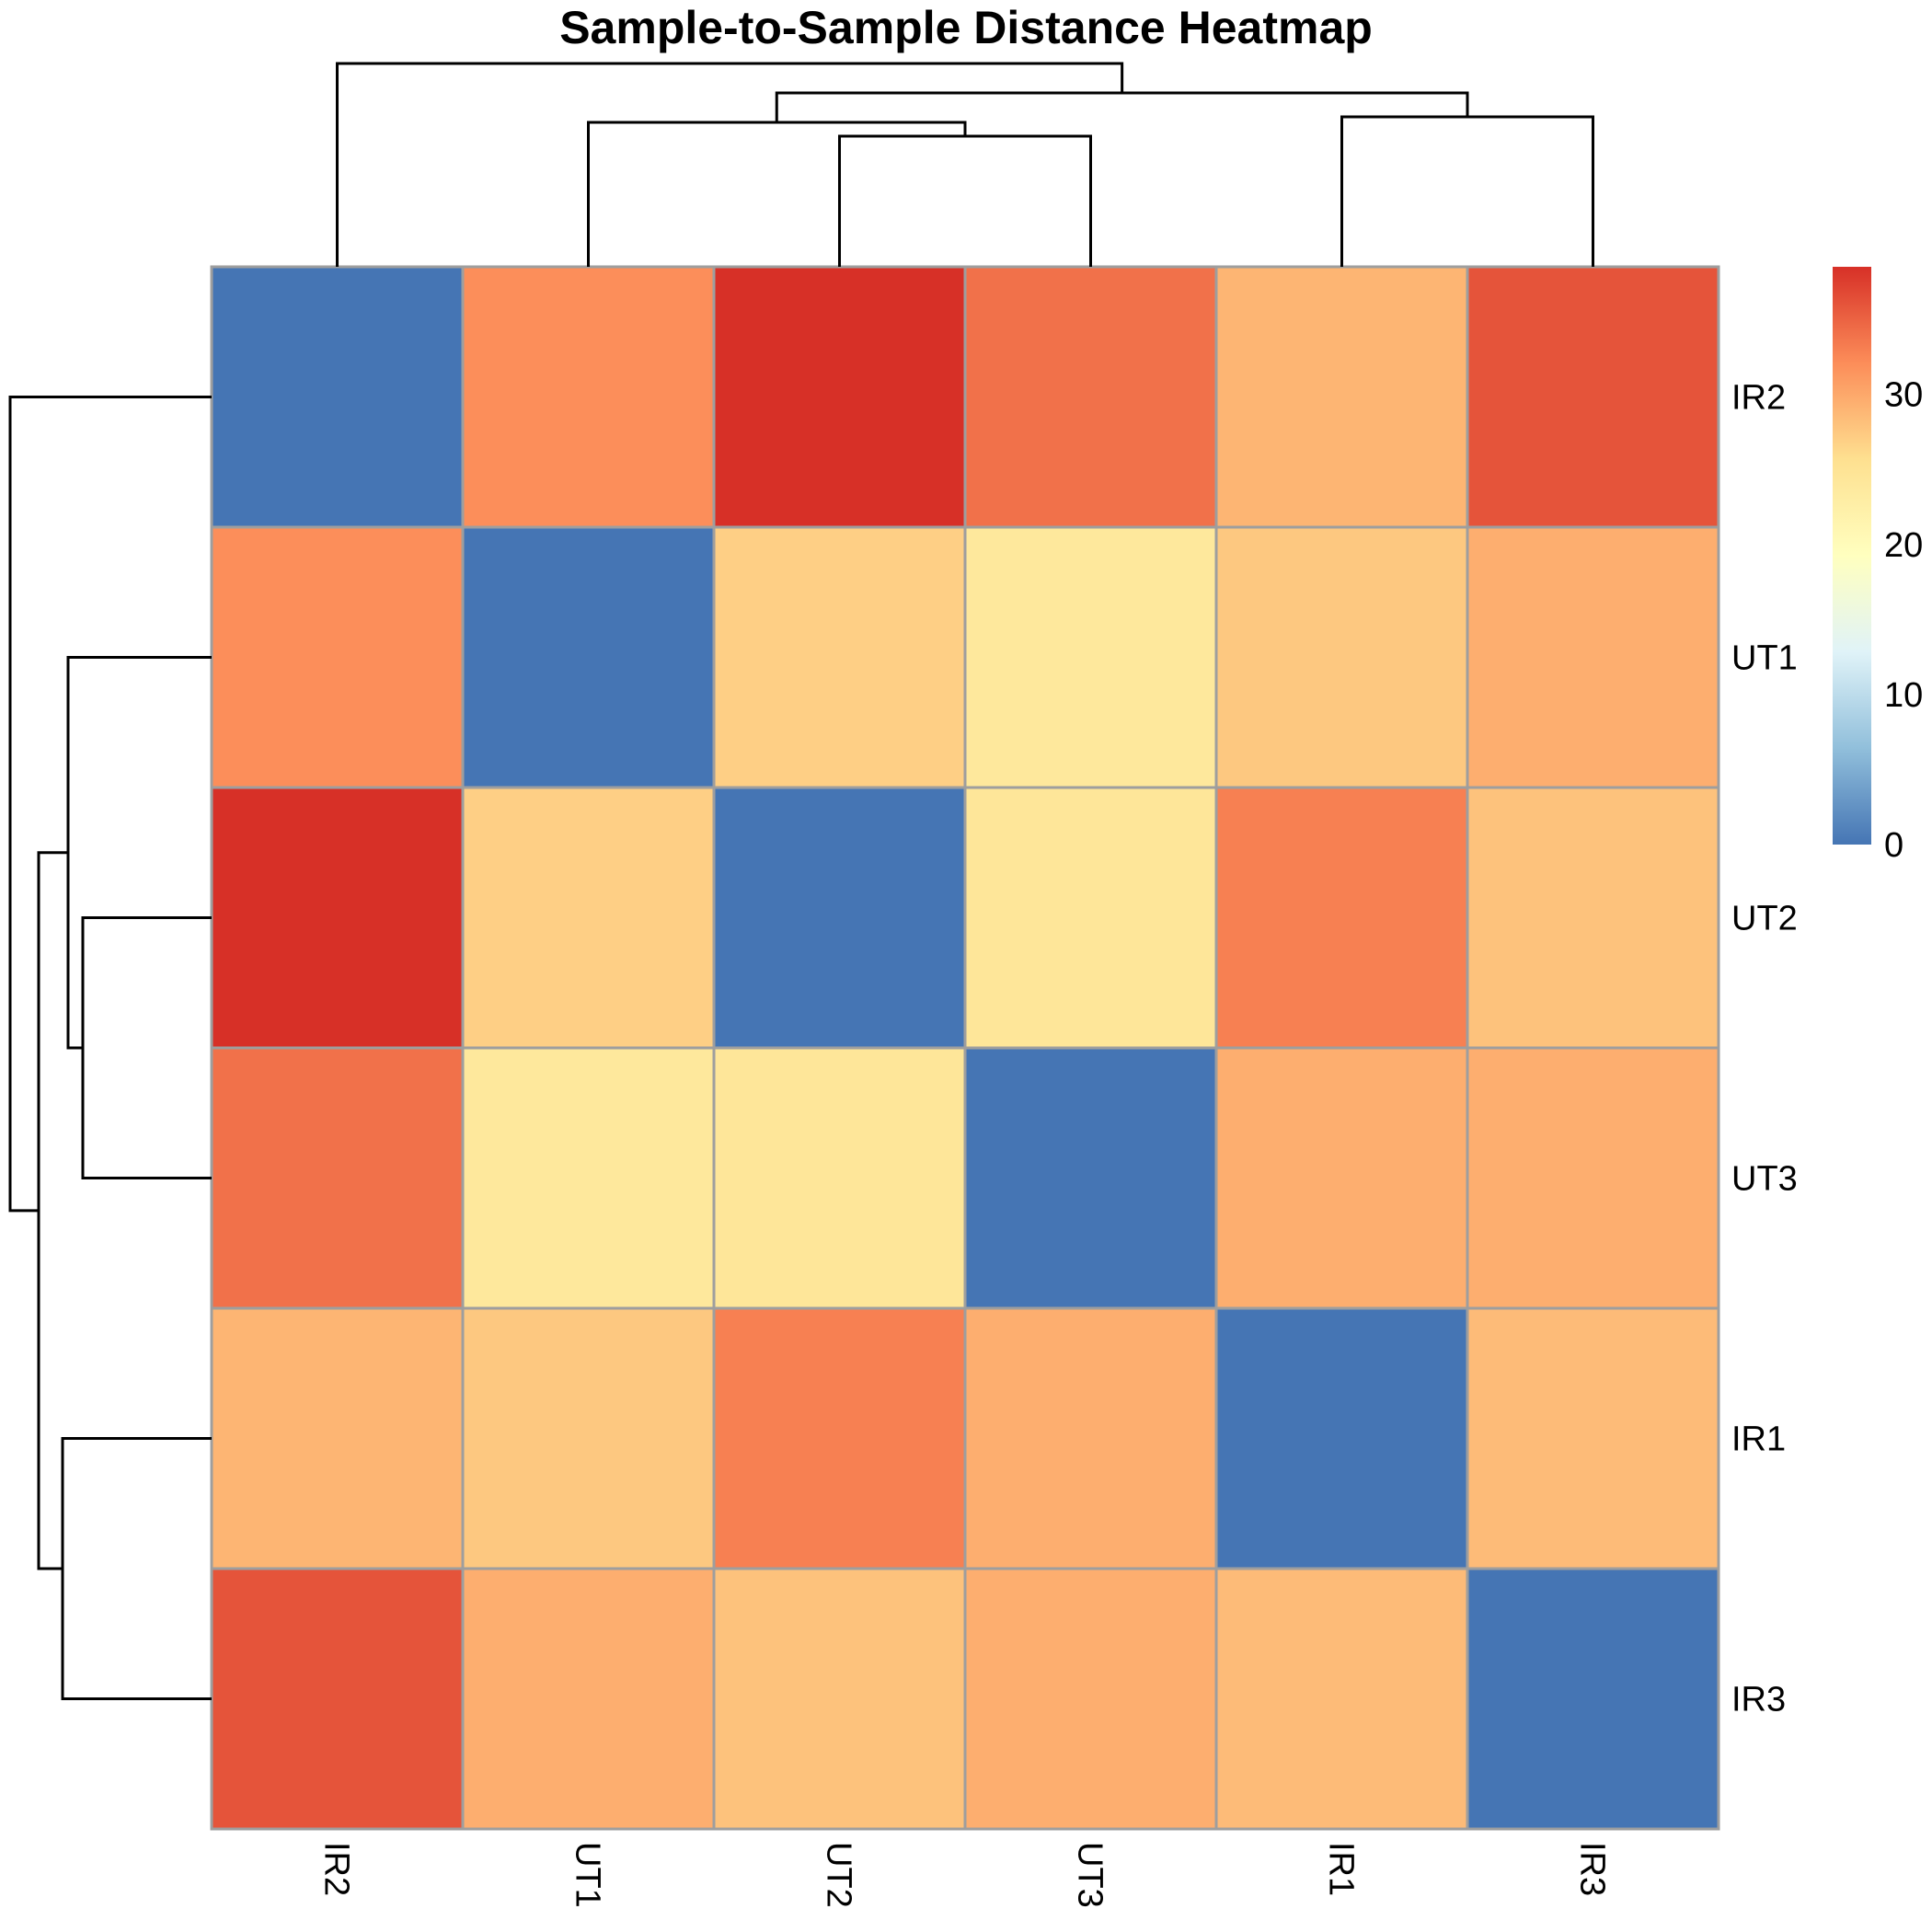 This screenshot has width=1932, height=1932. What do you see at coordinates (1341, 1178) in the screenshot?
I see `heatmap-cell-ut3-ir1` at bounding box center [1341, 1178].